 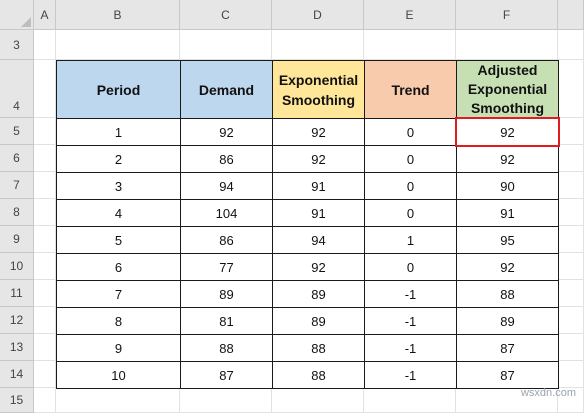 I want to click on table-data-cell: 81, so click(x=226, y=321).